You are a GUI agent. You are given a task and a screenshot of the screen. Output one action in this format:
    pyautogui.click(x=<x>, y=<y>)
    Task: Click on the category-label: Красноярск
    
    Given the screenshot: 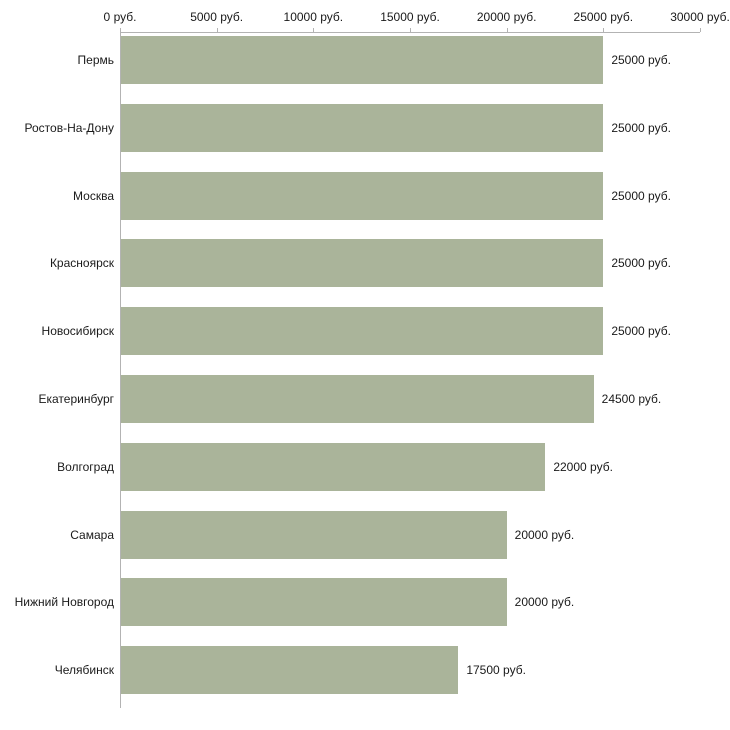 What is the action you would take?
    pyautogui.click(x=81, y=263)
    